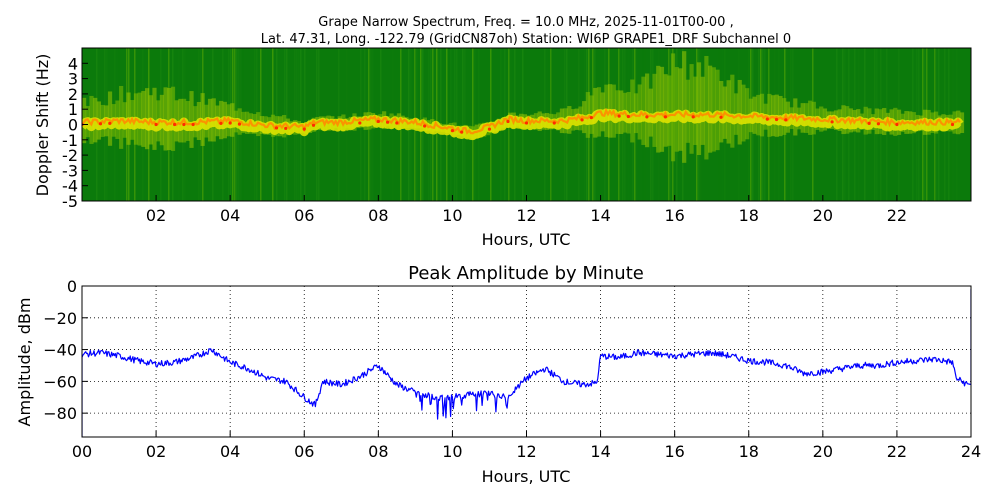 The height and width of the screenshot is (500, 1000). What do you see at coordinates (526, 239) in the screenshot?
I see `spectrogram-x-label: Hours, UTC` at bounding box center [526, 239].